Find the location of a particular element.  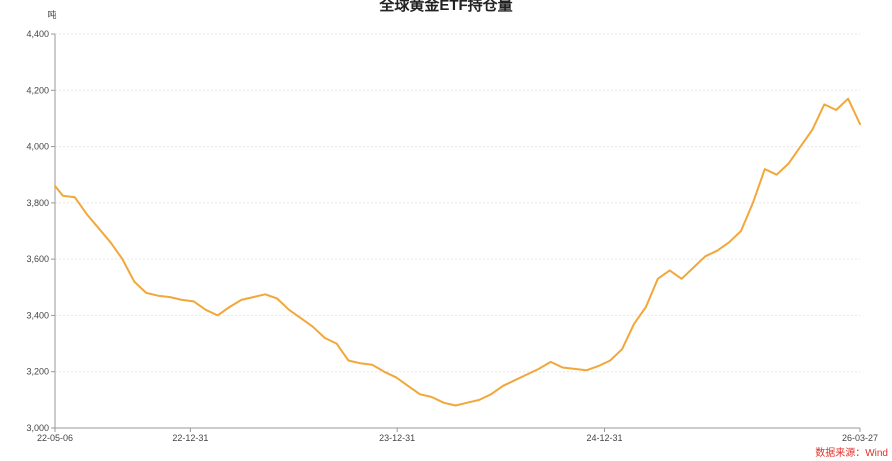

x-tick-label: 23-12-31 is located at coordinates (397, 438).